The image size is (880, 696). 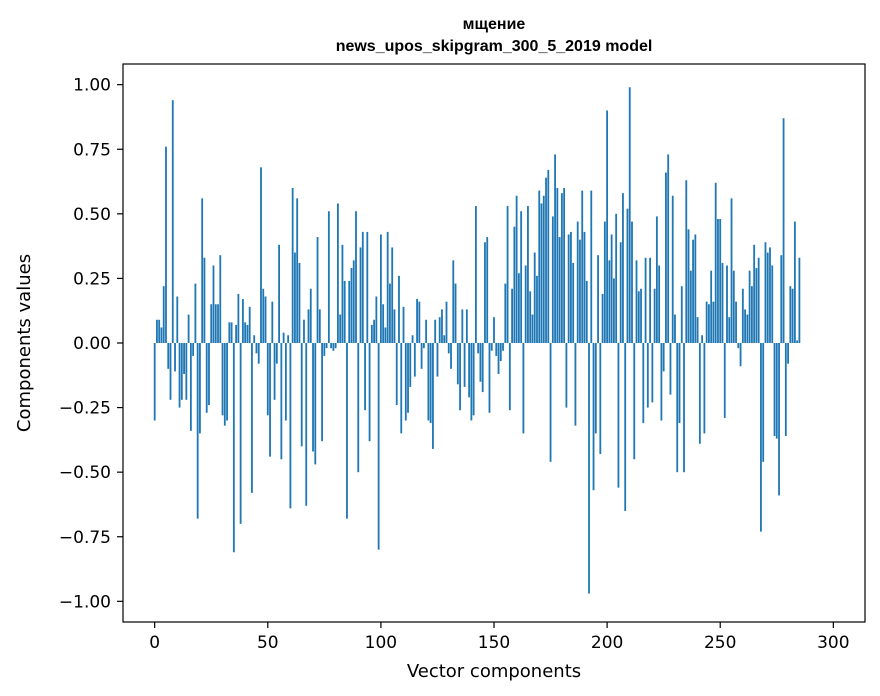 I want to click on y-tick-label: −0.25, so click(x=85, y=409).